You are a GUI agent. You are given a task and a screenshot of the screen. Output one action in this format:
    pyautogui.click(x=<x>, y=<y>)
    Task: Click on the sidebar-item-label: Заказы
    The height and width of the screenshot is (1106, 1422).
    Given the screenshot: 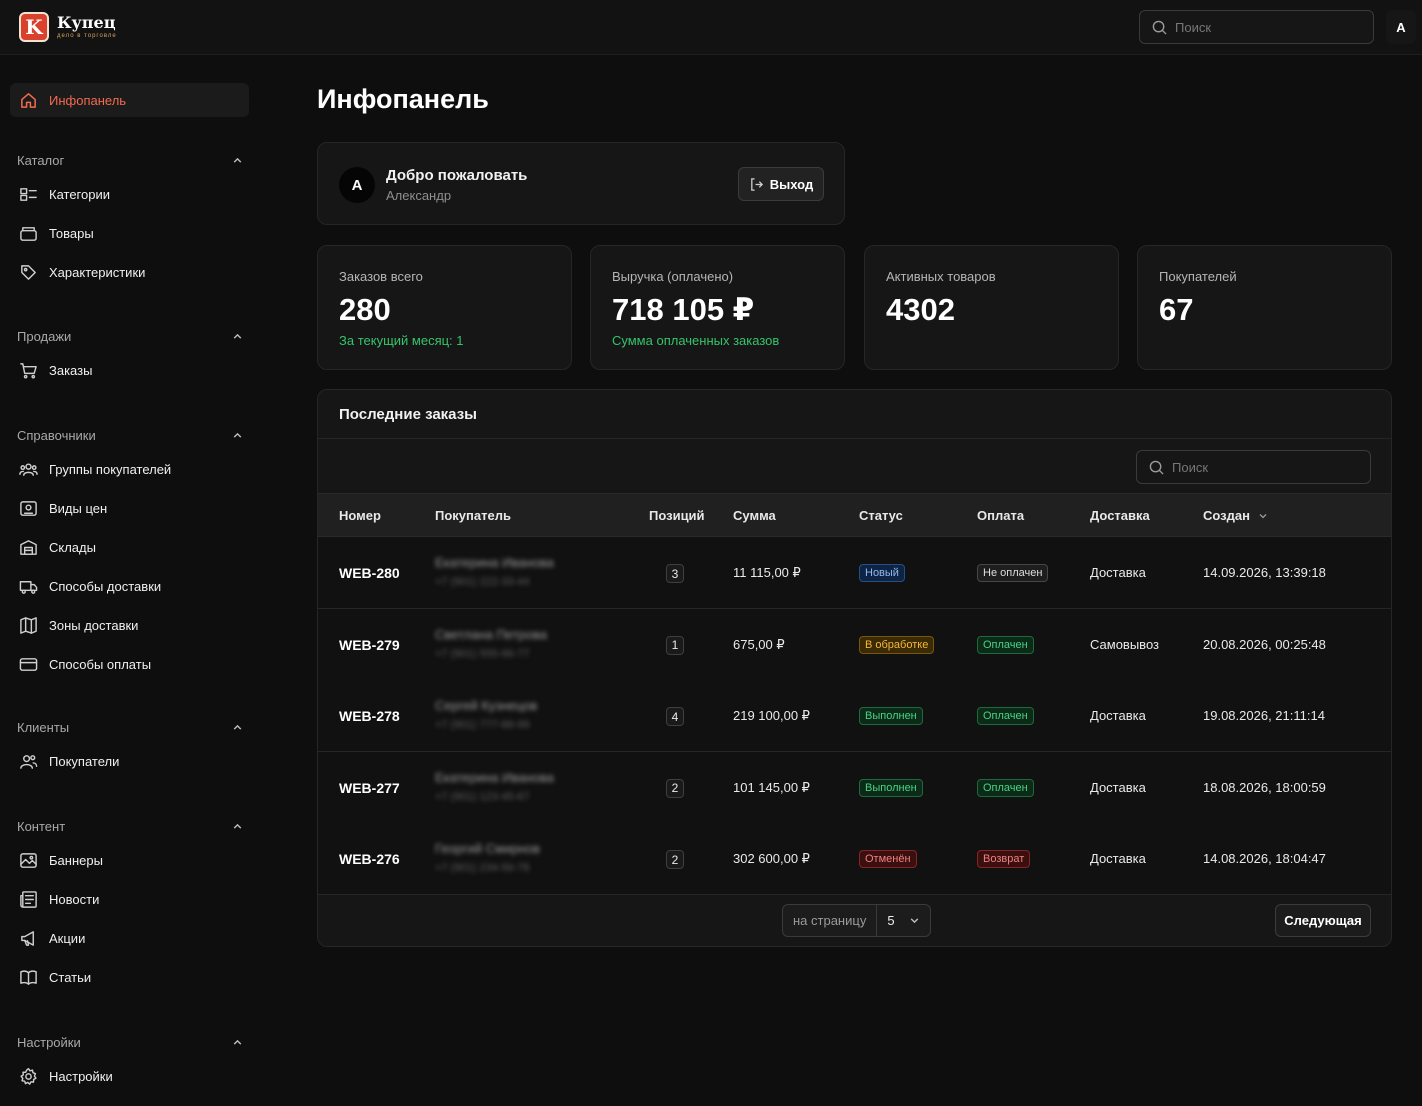 What is the action you would take?
    pyautogui.click(x=71, y=370)
    